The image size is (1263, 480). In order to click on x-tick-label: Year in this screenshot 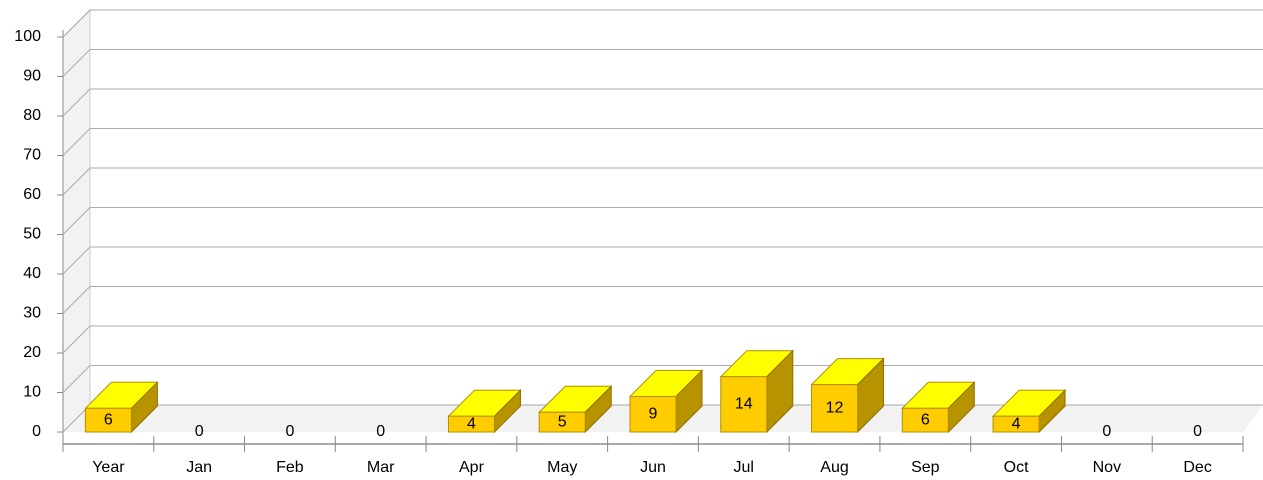, I will do `click(108, 467)`.